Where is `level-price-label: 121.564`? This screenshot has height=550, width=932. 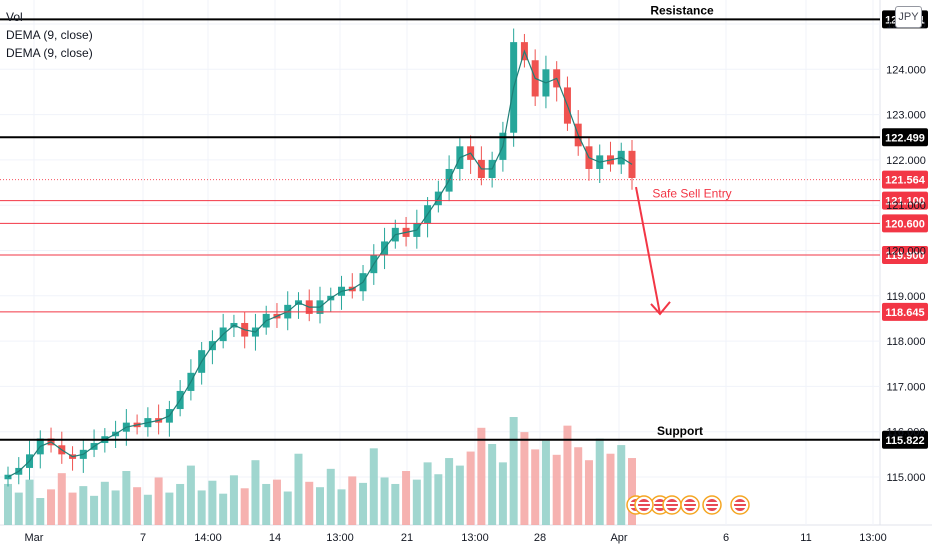
level-price-label: 121.564 is located at coordinates (905, 181).